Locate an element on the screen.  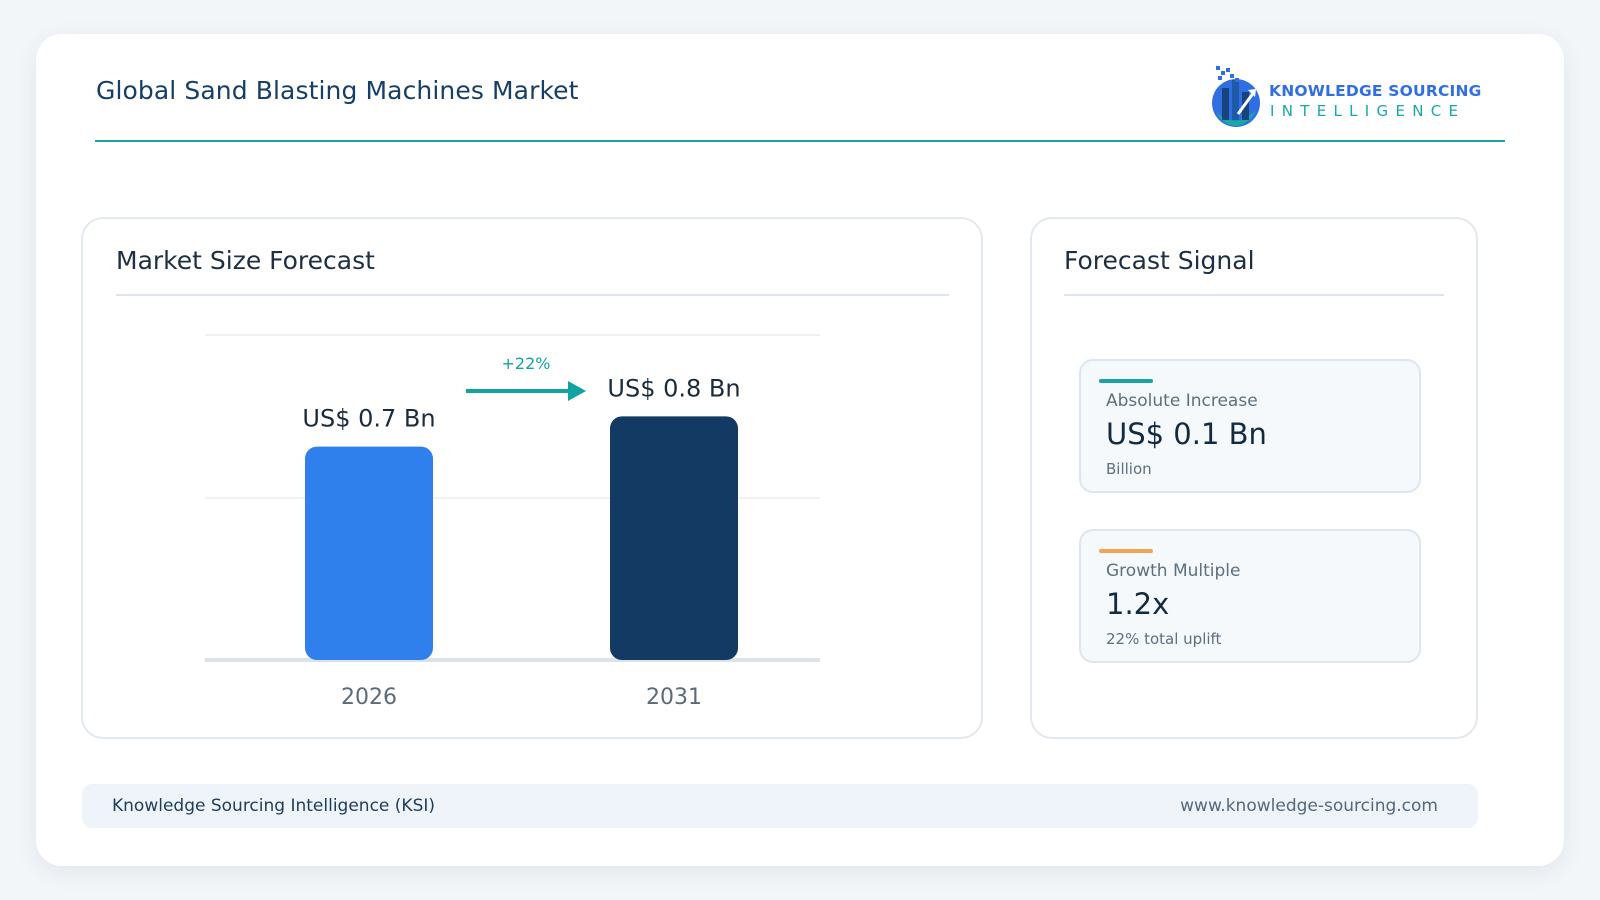
growth-label: +22% is located at coordinates (526, 363).